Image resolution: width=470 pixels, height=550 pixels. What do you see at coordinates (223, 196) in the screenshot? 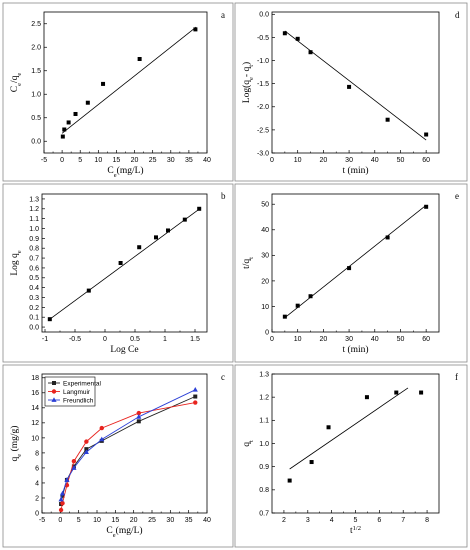
I see `panel-letter: b` at bounding box center [223, 196].